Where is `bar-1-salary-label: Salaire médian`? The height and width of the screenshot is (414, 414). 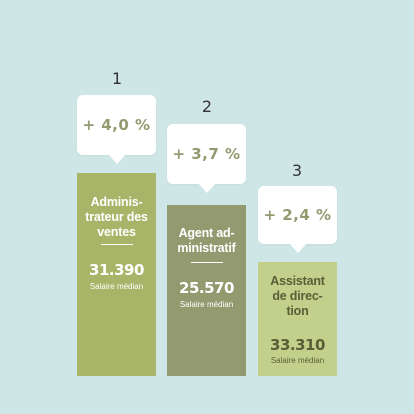
bar-1-salary-label: Salaire médian is located at coordinates (116, 286).